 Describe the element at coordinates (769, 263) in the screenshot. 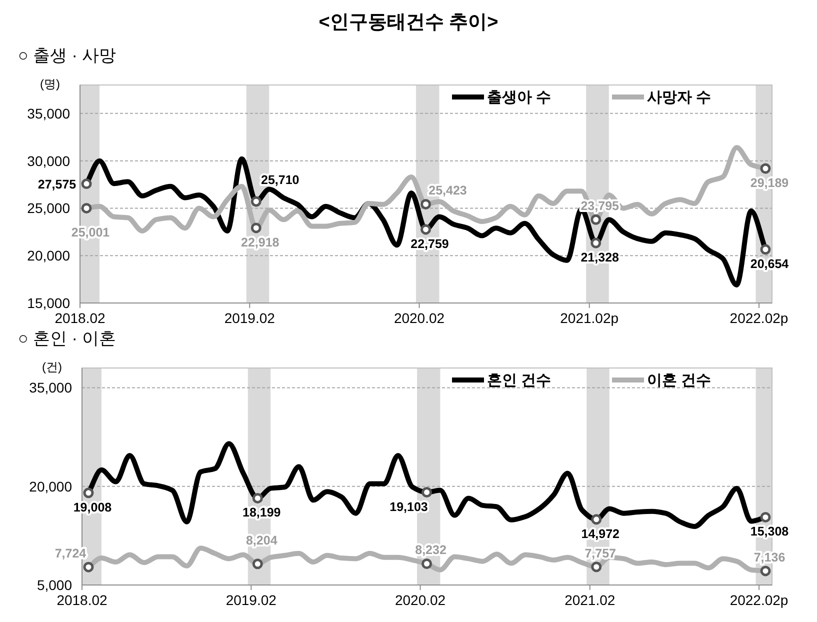

I see `data-label: 20,654` at that location.